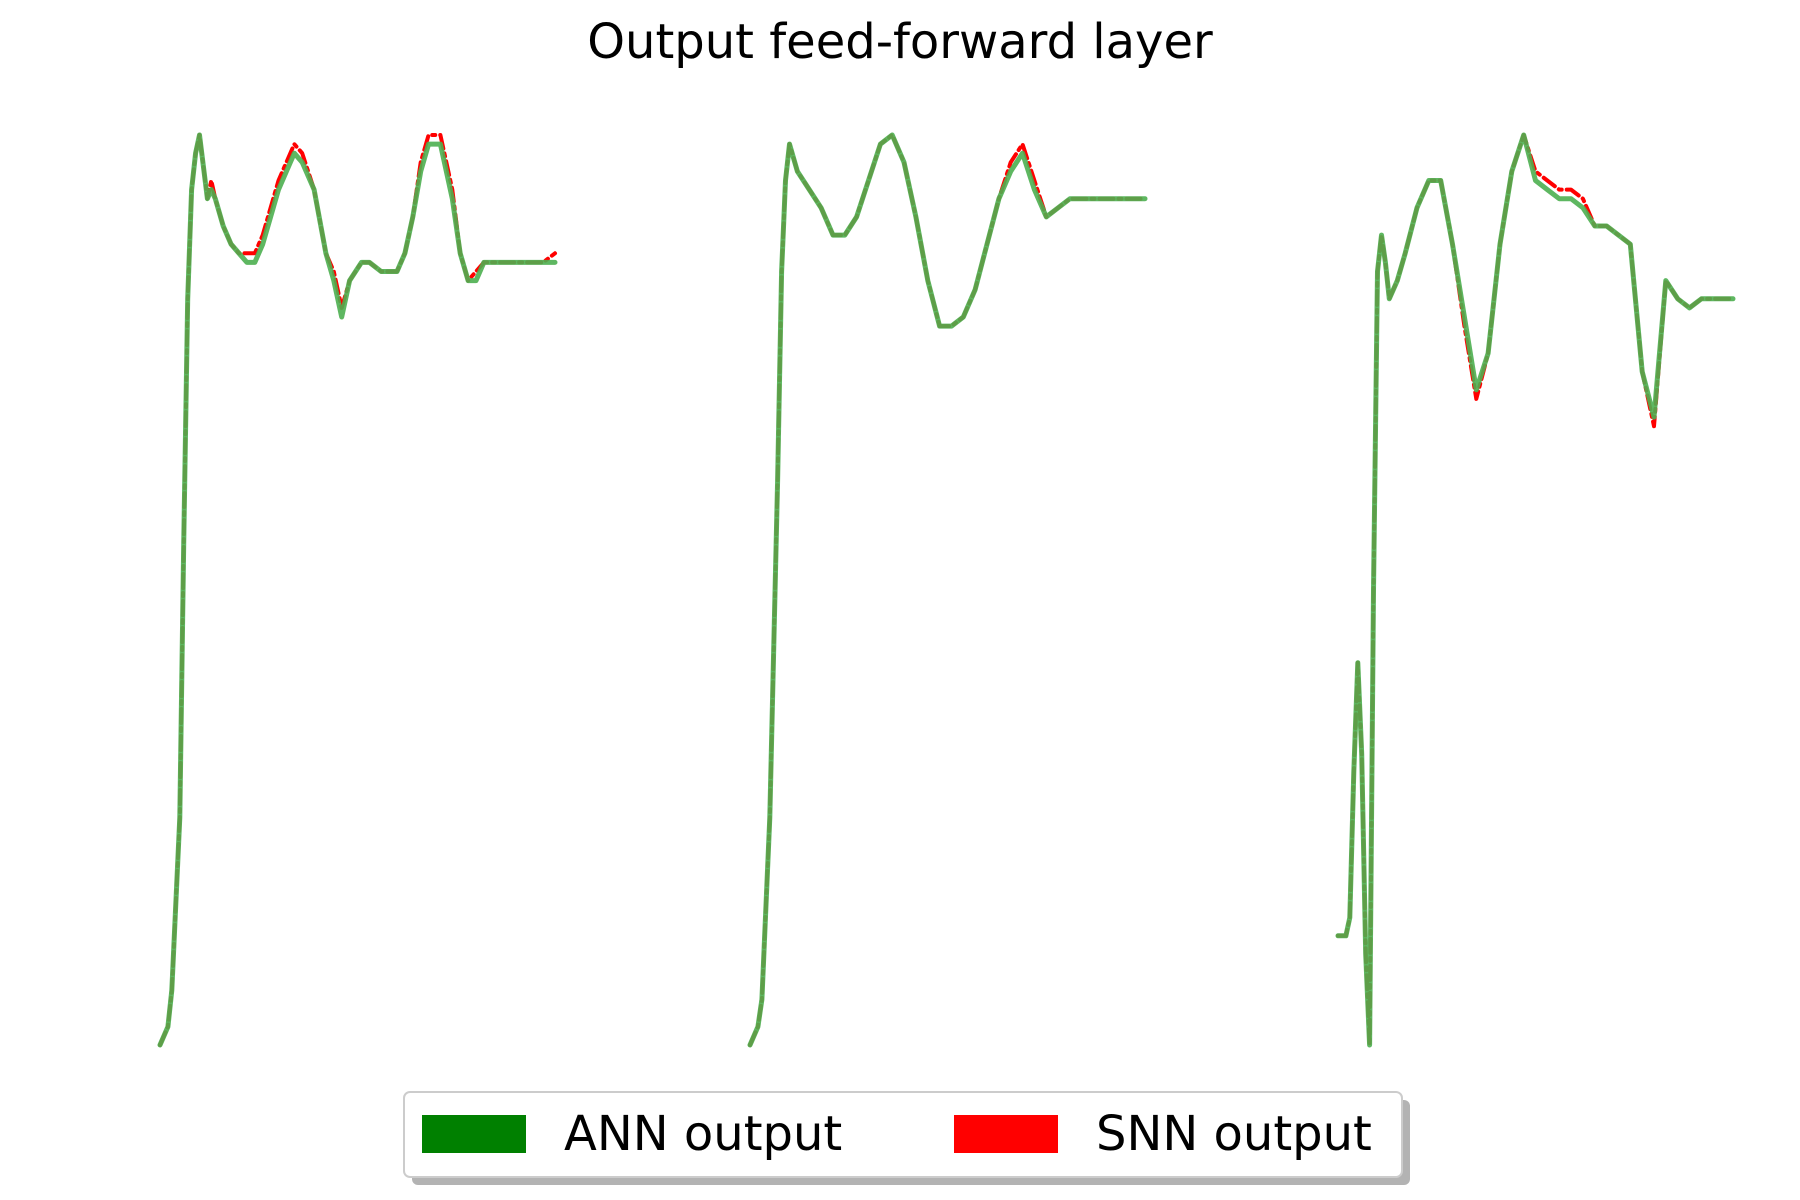 This screenshot has height=1200, width=1800. I want to click on legend-swatch-snn, so click(1006, 1134).